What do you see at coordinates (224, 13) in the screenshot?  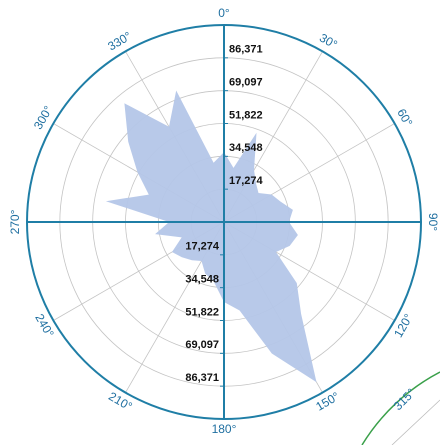 I see `angle-label: 0°` at bounding box center [224, 13].